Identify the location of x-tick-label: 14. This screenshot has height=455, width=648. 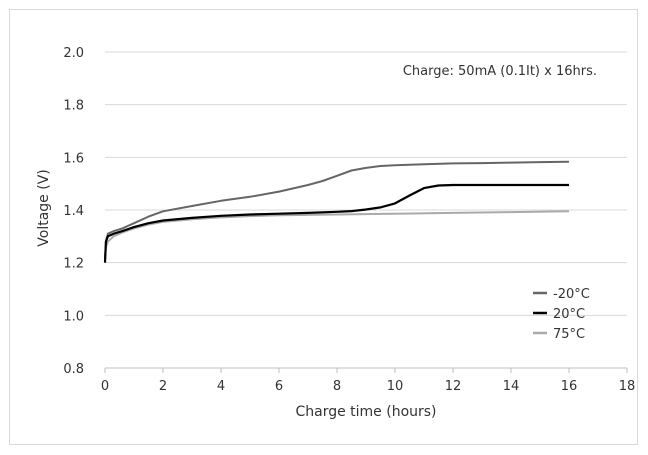
(511, 386).